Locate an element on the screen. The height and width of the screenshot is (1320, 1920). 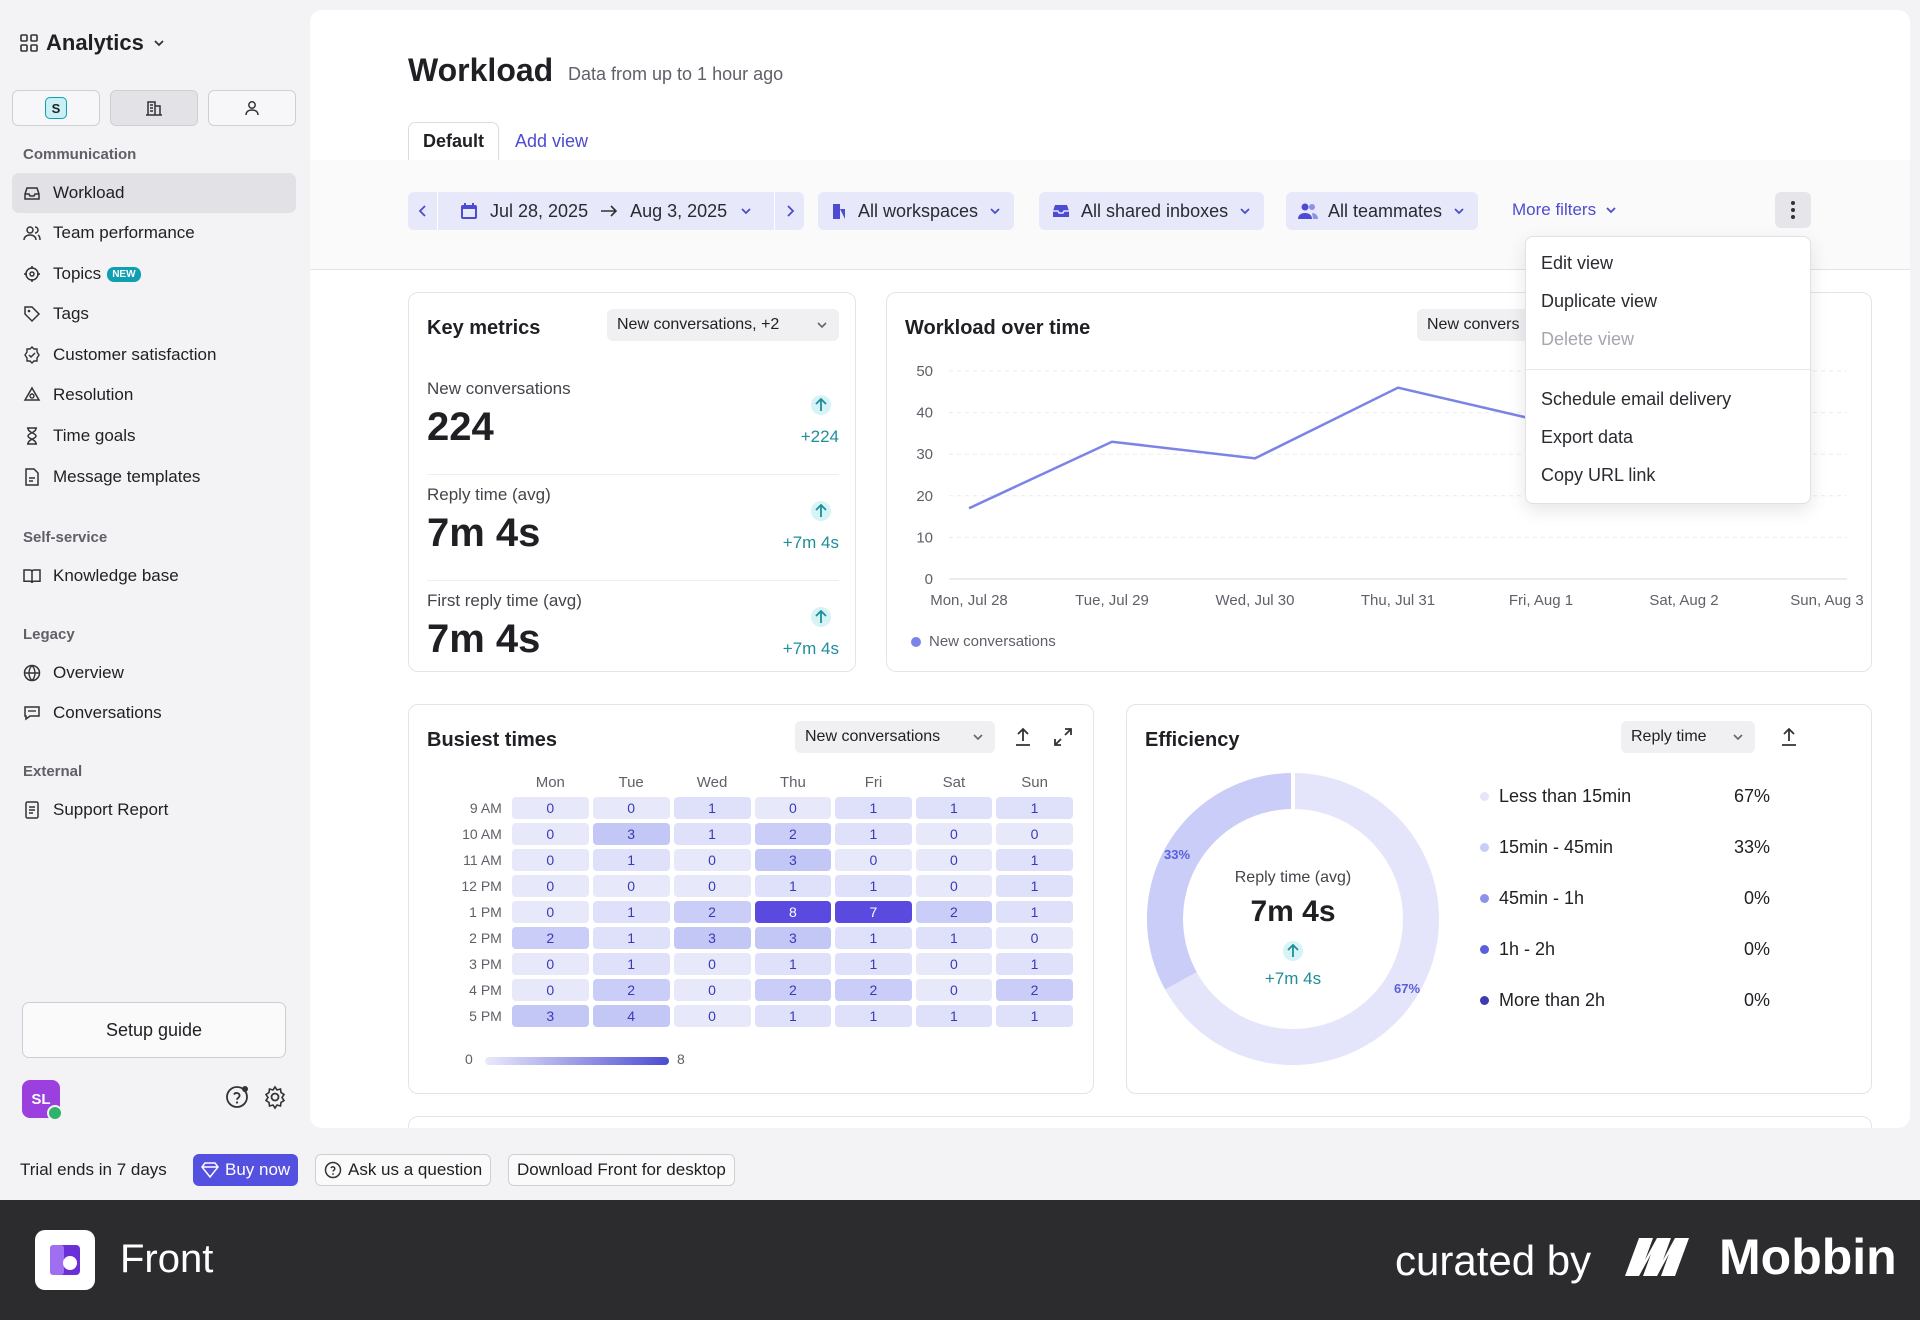
scope-company-button is located at coordinates (154, 108).